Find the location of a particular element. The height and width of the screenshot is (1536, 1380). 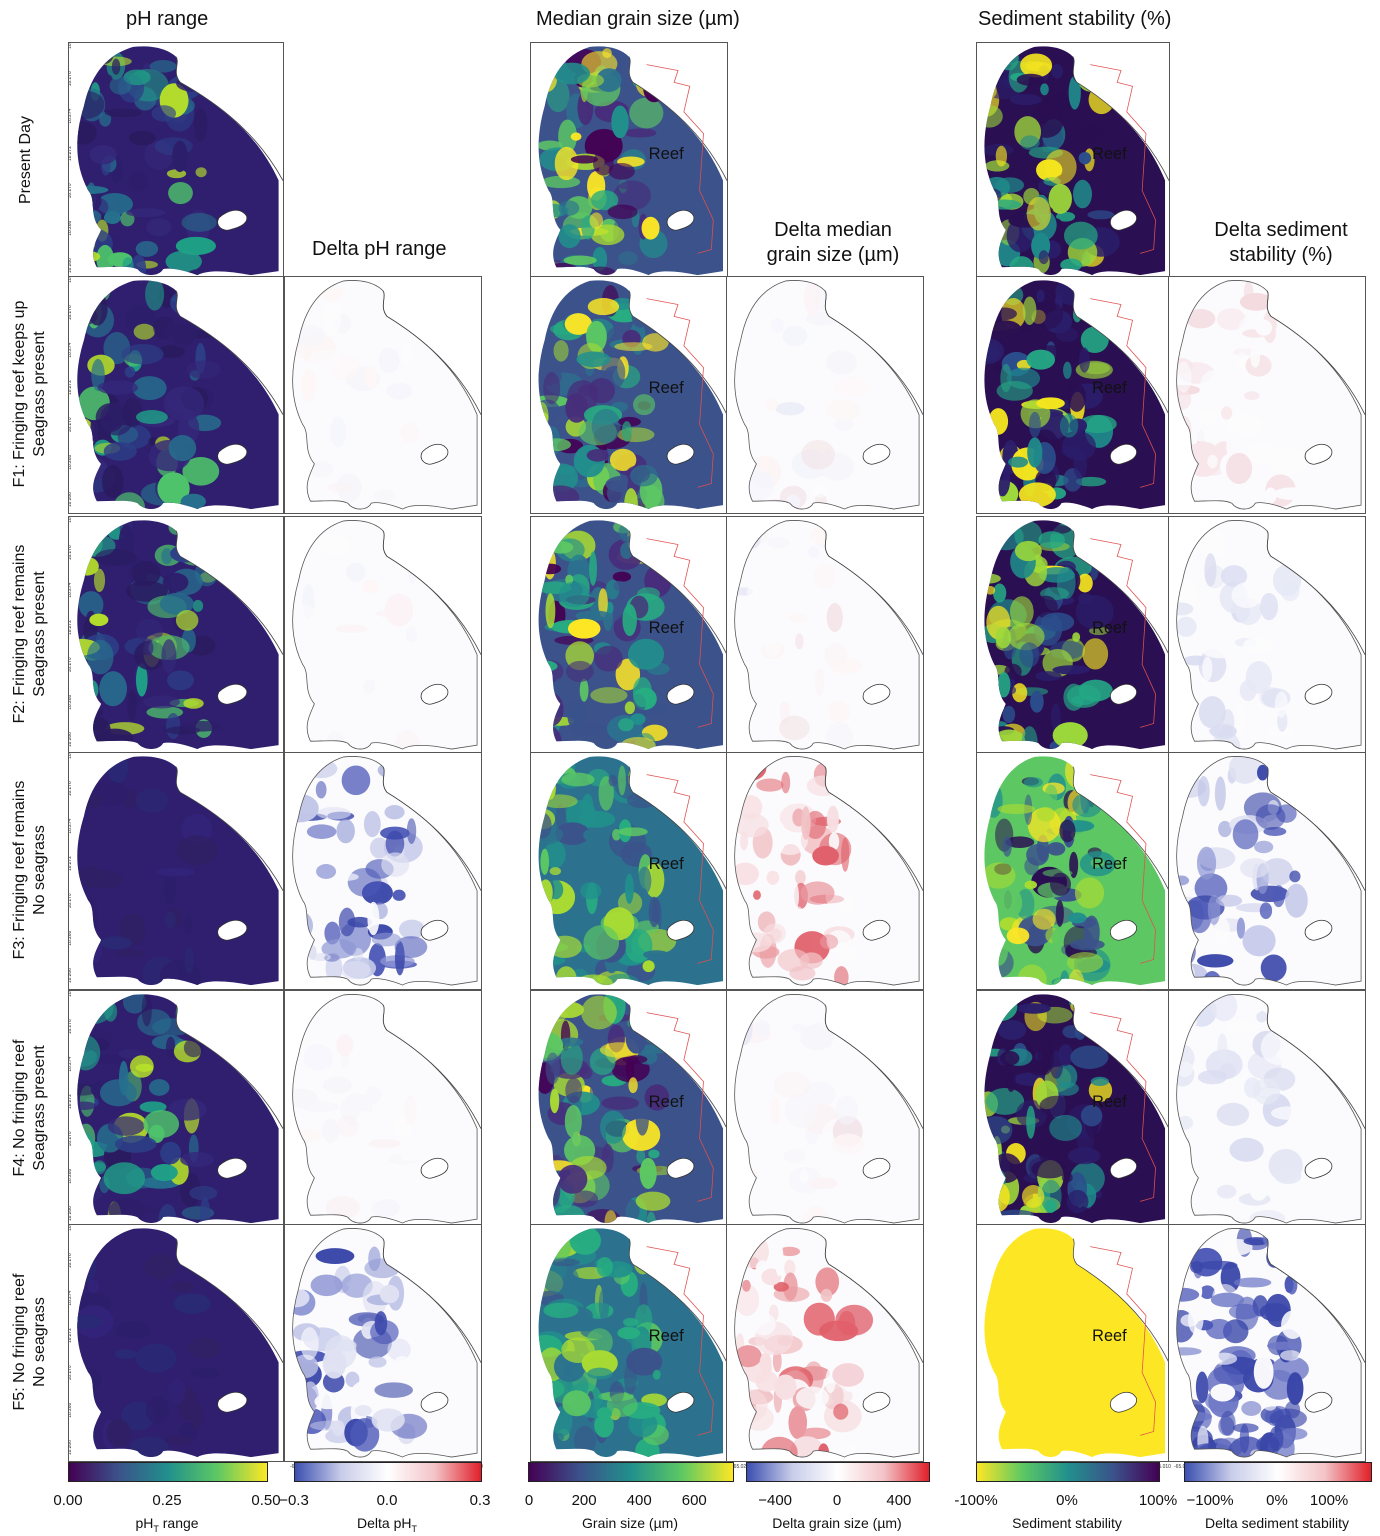

colorbar-title: Delta grain size (µm) is located at coordinates (837, 1523).